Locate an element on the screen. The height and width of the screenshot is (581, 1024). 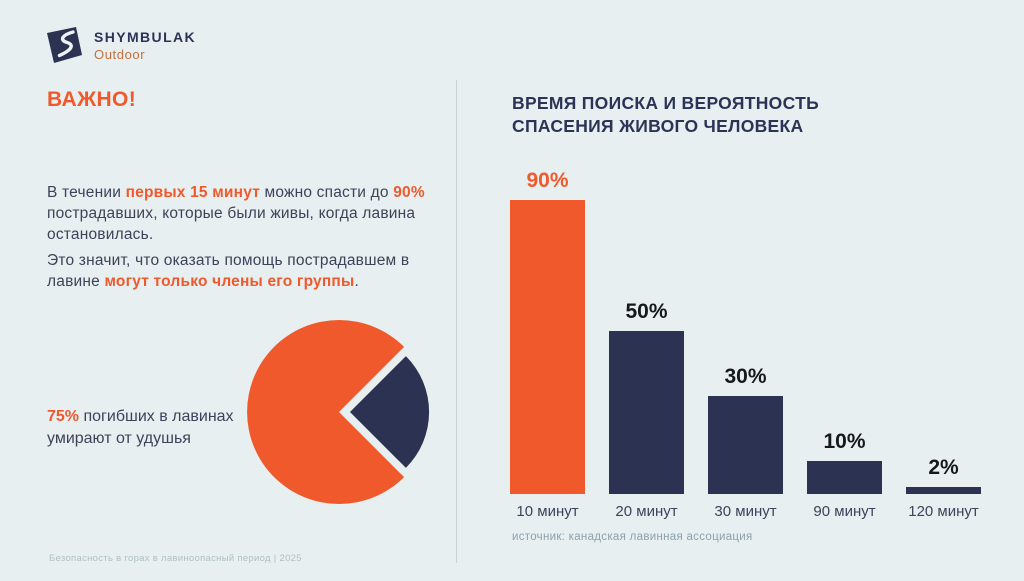
logo: SHYMBULAK Outdoor is located at coordinates (121, 45).